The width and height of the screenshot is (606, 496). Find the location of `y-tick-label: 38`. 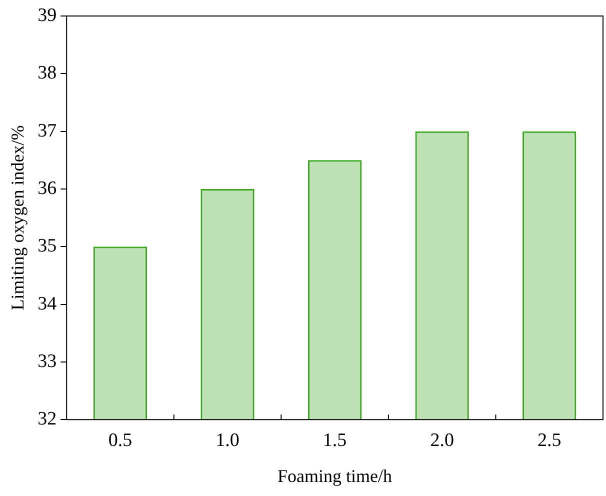

y-tick-label: 38 is located at coordinates (47, 73).